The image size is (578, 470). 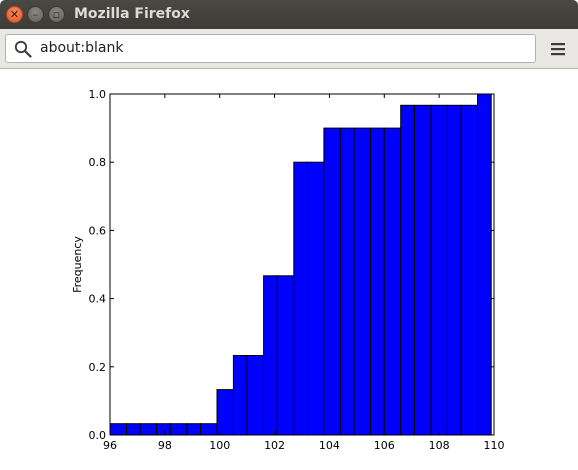 I want to click on x-tick-label: 110, so click(x=494, y=445).